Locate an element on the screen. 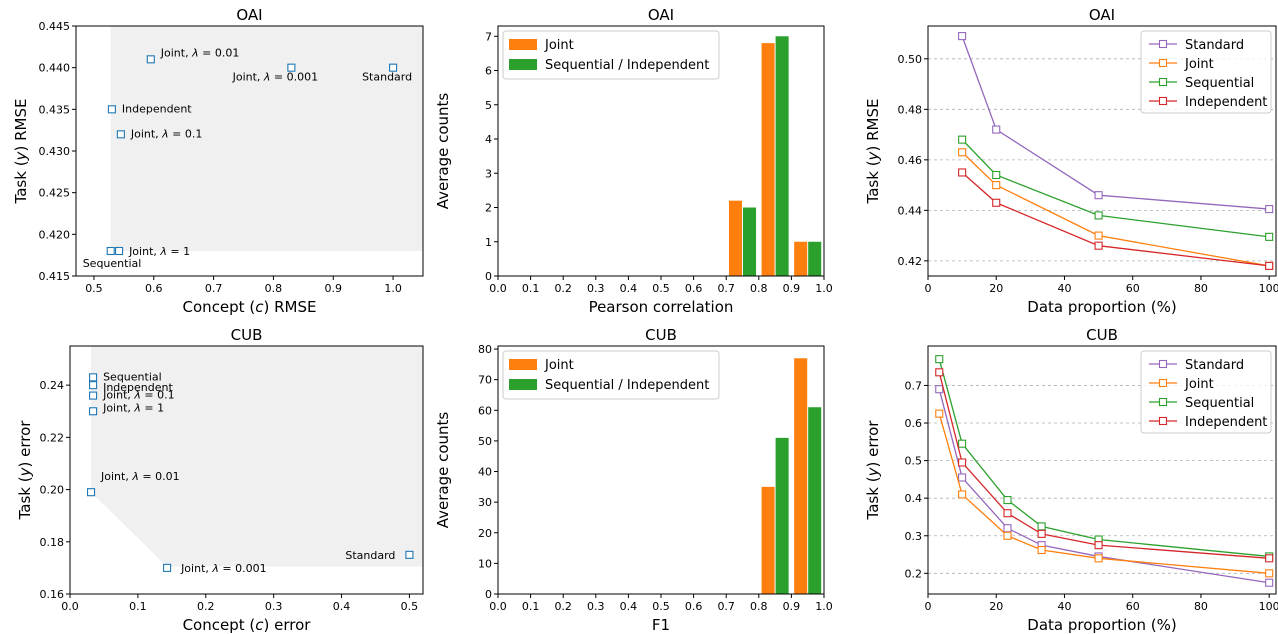  x-tick-label: 0.4 is located at coordinates (342, 606).